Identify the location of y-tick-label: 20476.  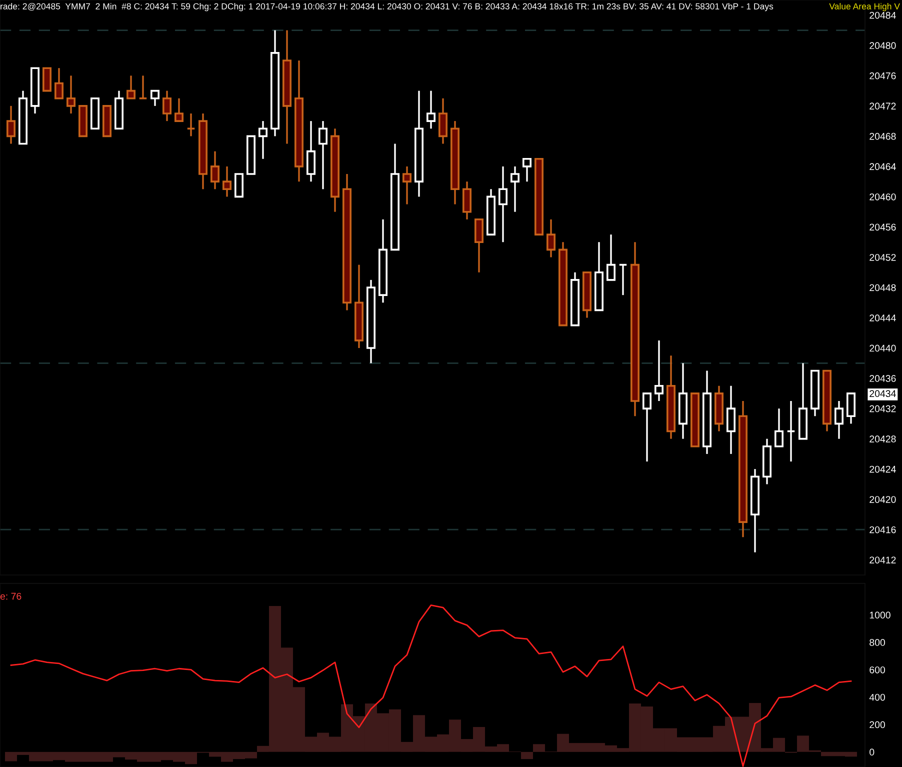
(883, 76).